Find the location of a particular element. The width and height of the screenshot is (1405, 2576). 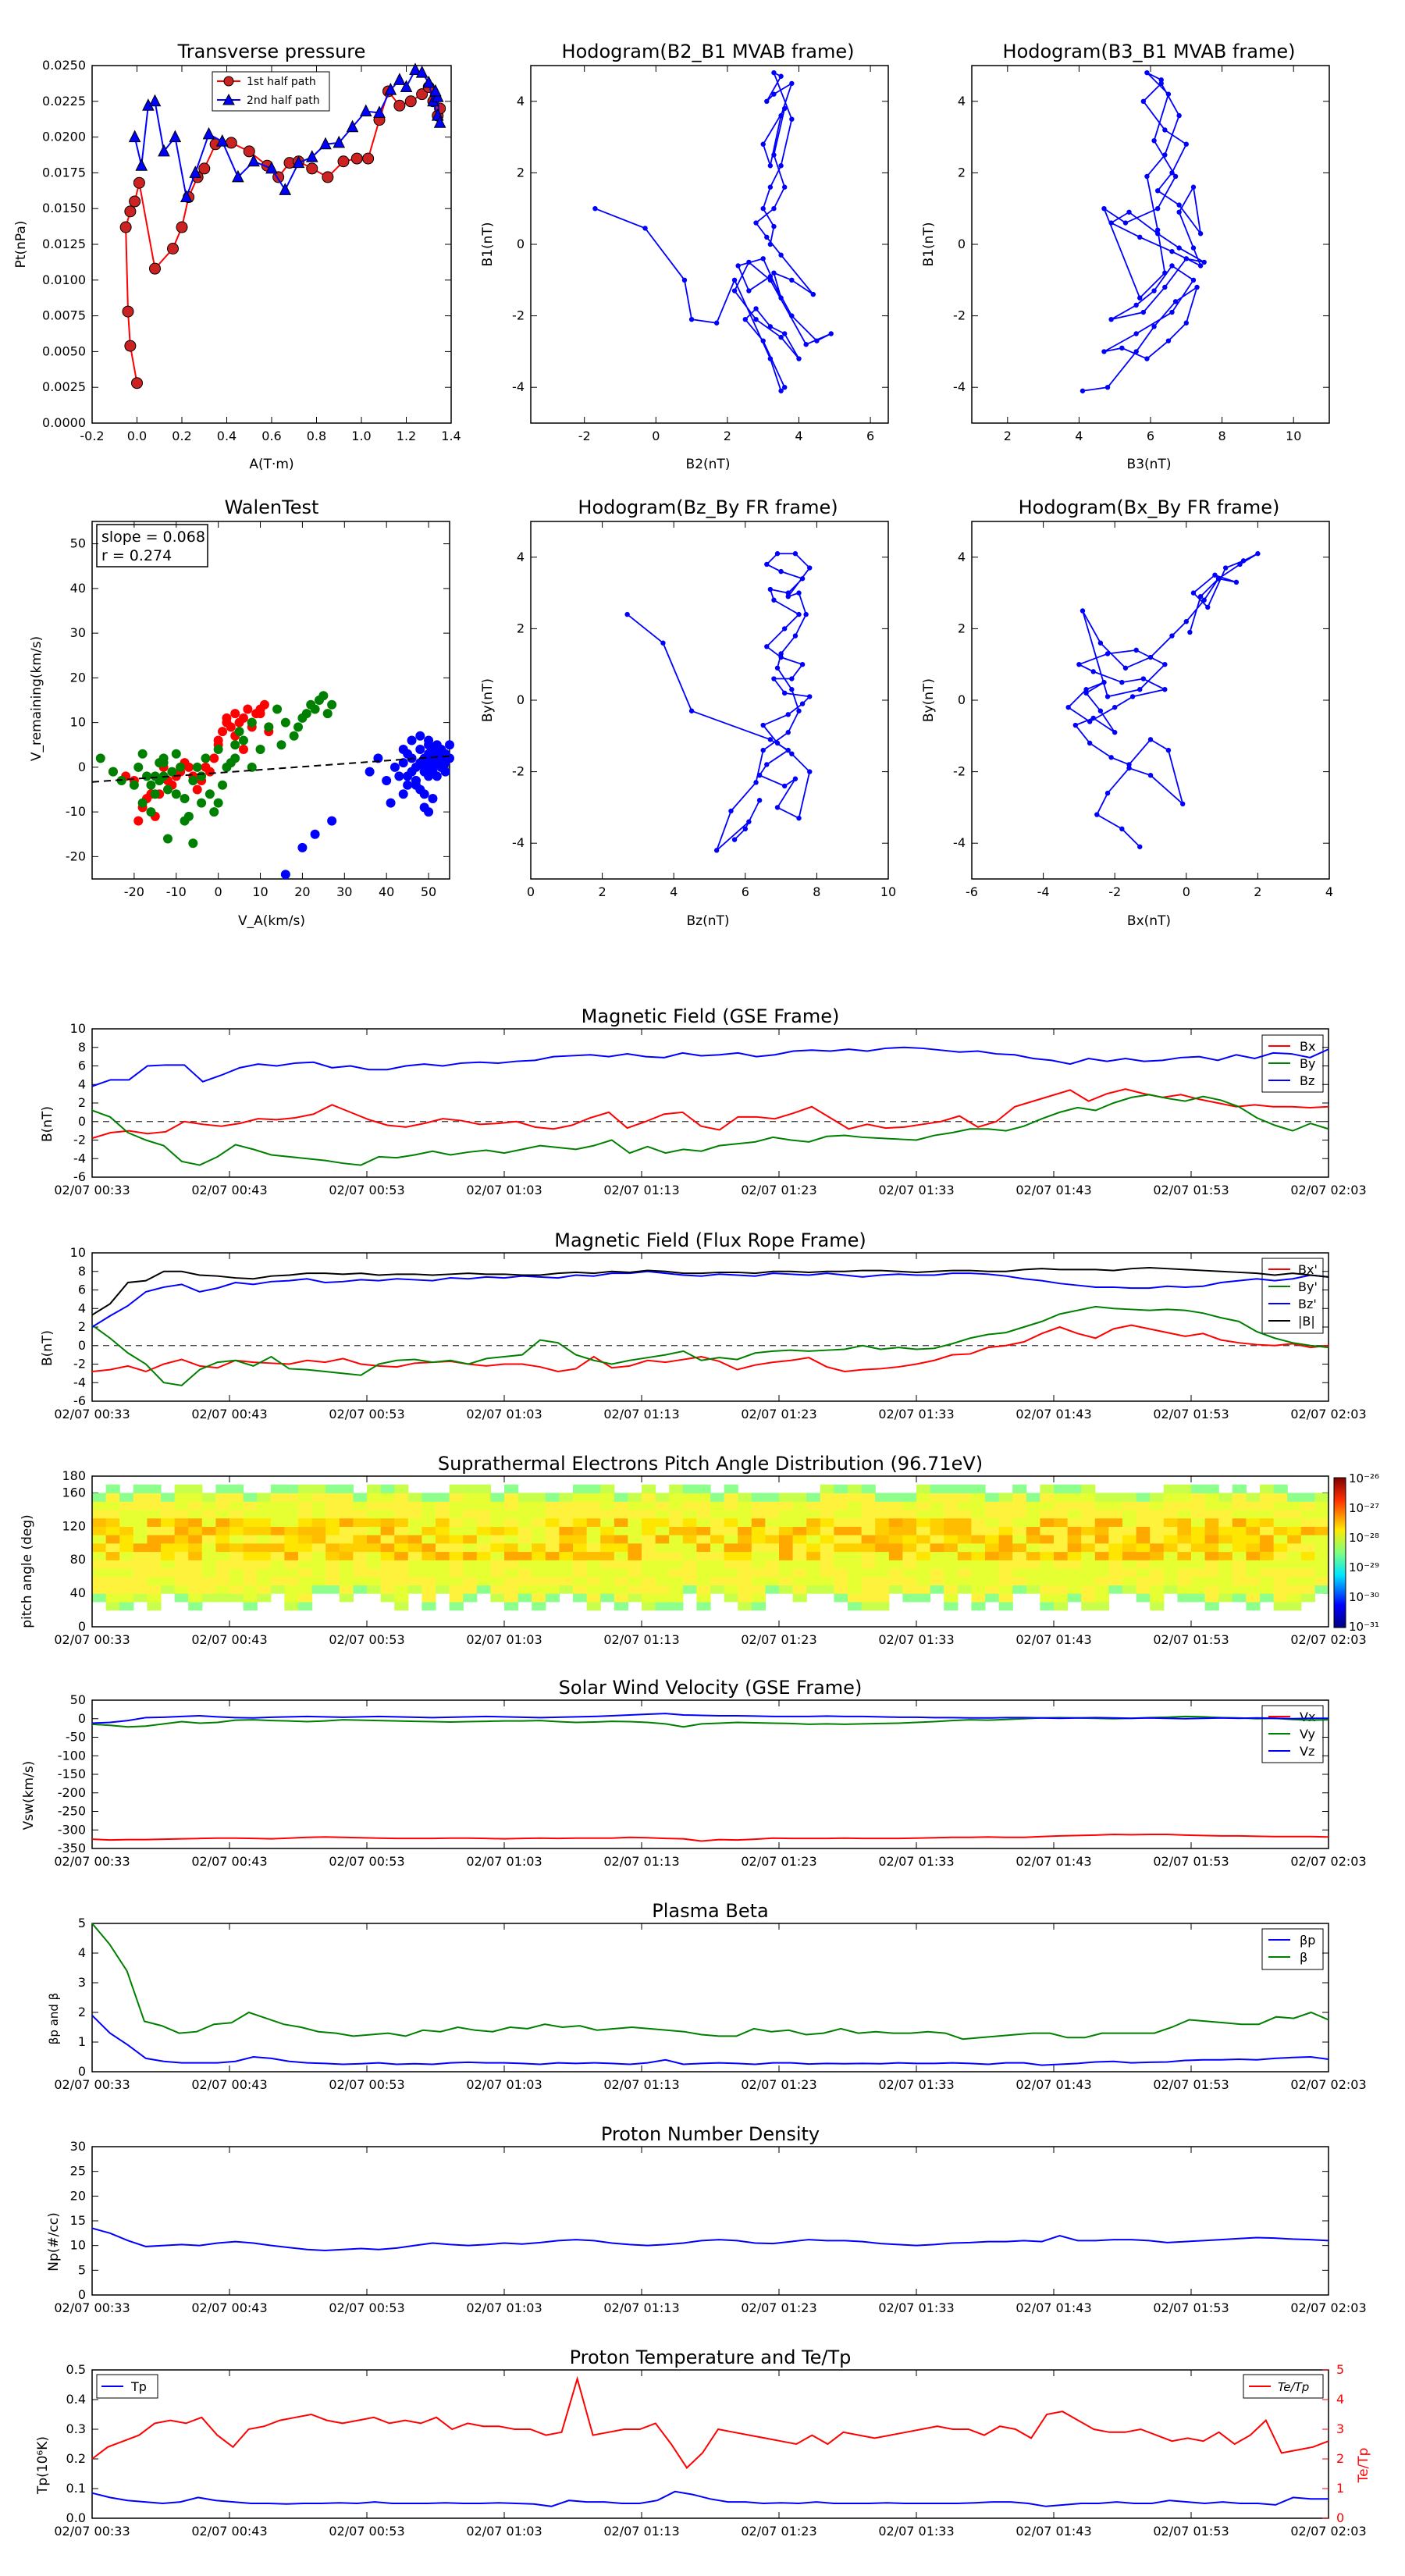

hodogram-bz-by-title: Hodogram(Bz_By FR frame) is located at coordinates (708, 507).